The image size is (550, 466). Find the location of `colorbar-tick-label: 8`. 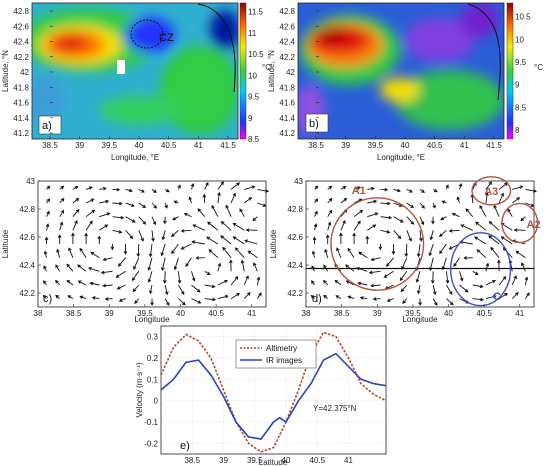

colorbar-tick-label: 8 is located at coordinates (517, 130).